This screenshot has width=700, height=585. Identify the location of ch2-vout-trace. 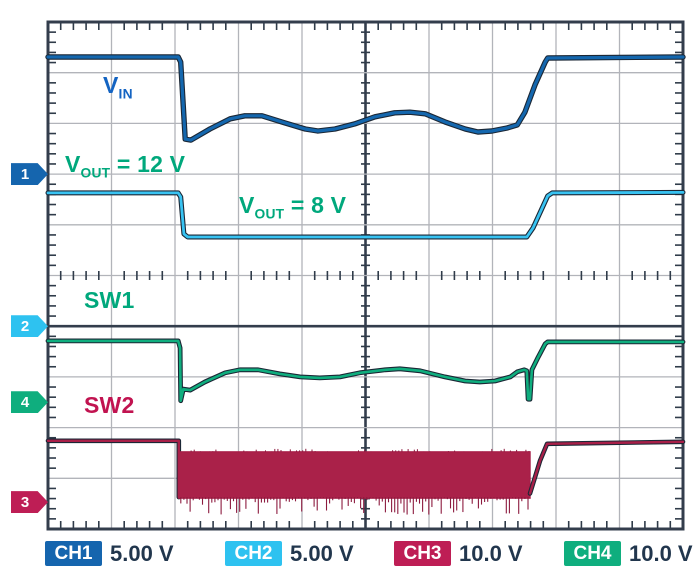
(365, 214).